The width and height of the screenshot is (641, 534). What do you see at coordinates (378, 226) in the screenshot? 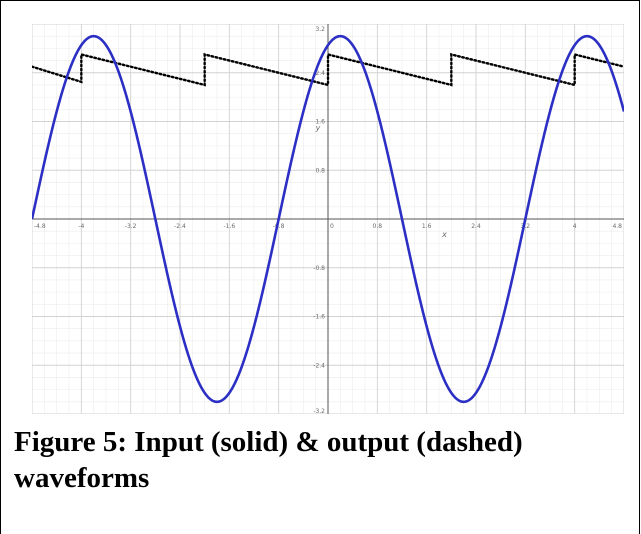
I see `x-tick-label: 0.8` at bounding box center [378, 226].